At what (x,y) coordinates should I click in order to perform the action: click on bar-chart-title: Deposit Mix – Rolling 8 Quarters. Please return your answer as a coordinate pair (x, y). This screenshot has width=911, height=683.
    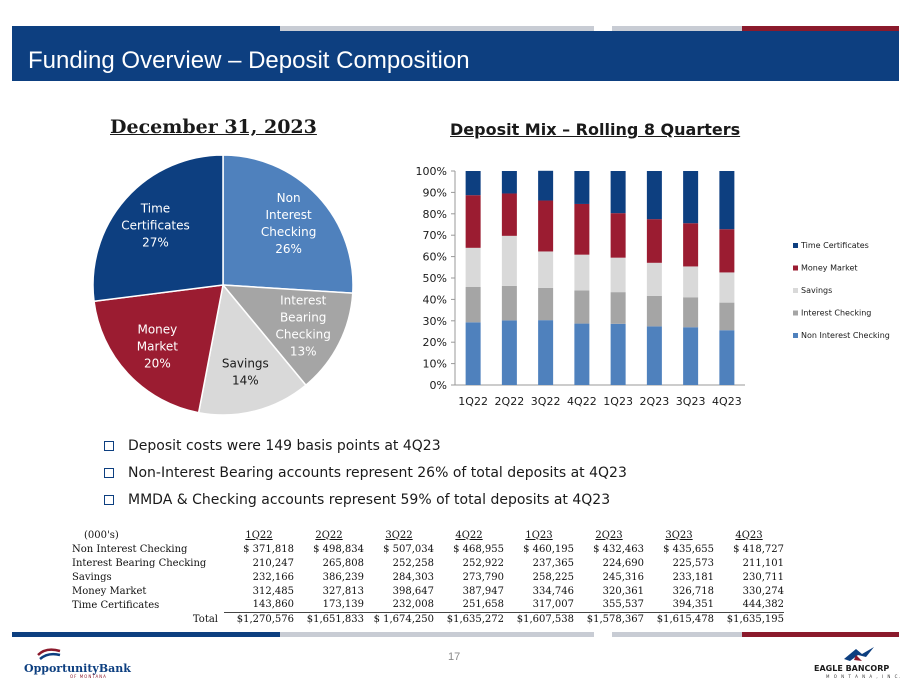
    Looking at the image, I should click on (595, 129).